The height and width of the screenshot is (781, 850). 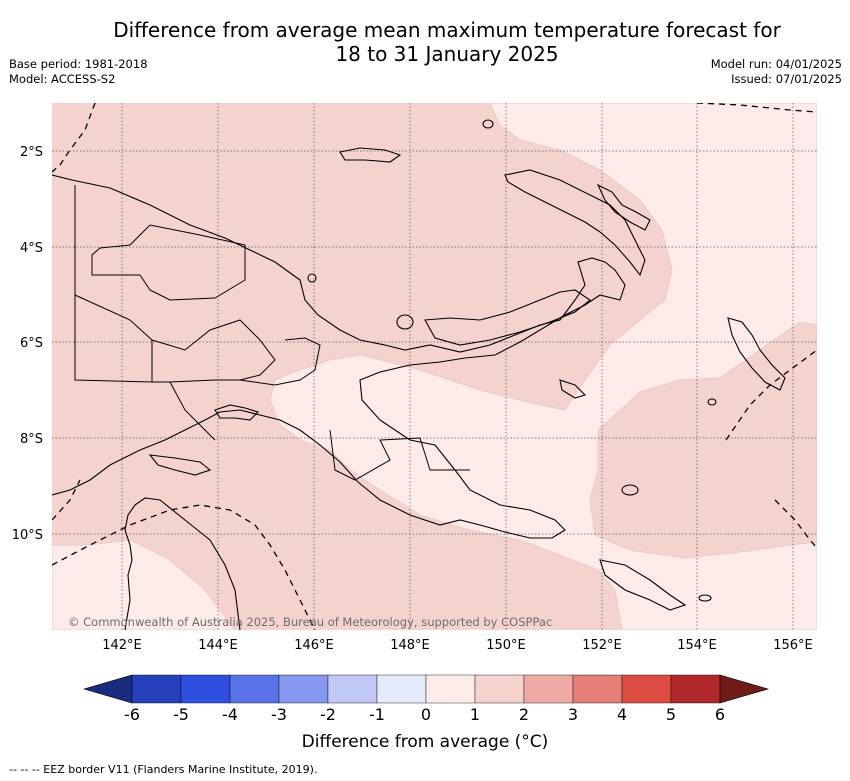 I want to click on colorbar-tick: 3, so click(x=573, y=714).